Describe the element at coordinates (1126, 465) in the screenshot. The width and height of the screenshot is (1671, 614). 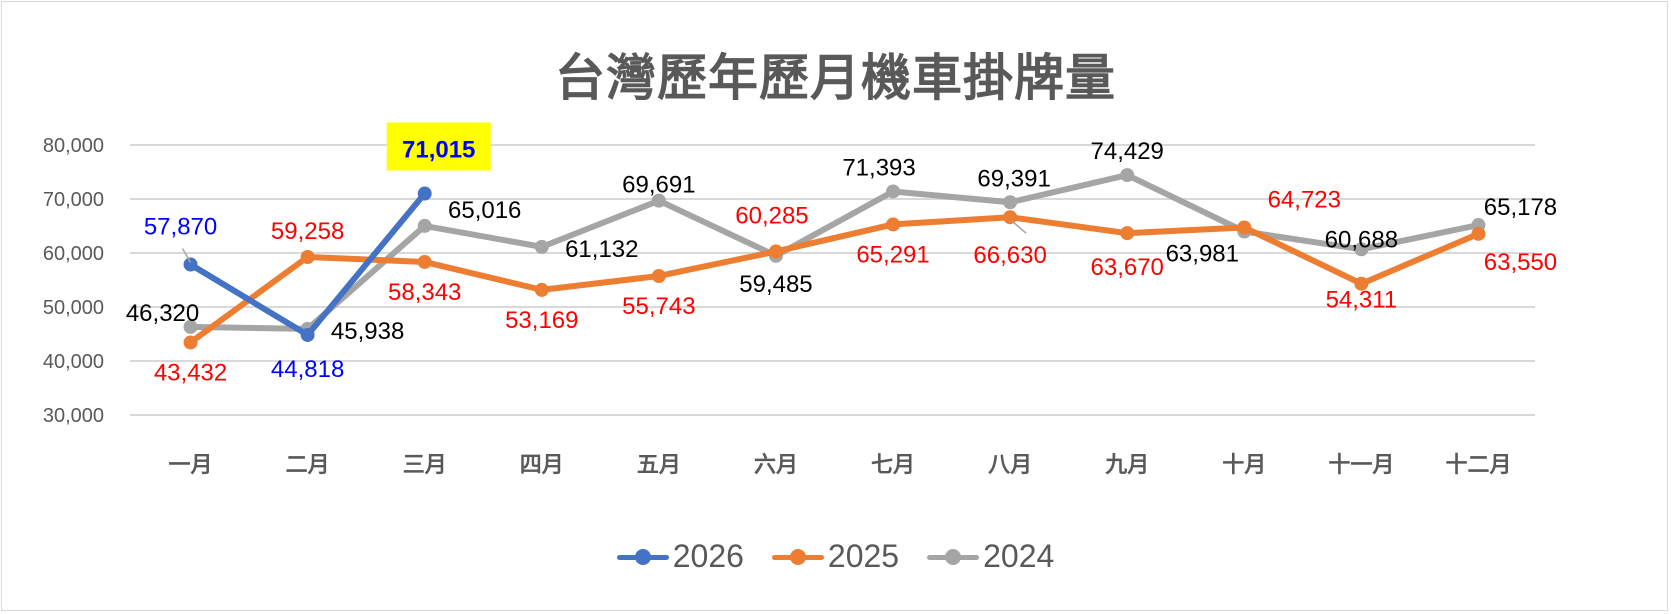
I see `x-tick-label: 九月` at that location.